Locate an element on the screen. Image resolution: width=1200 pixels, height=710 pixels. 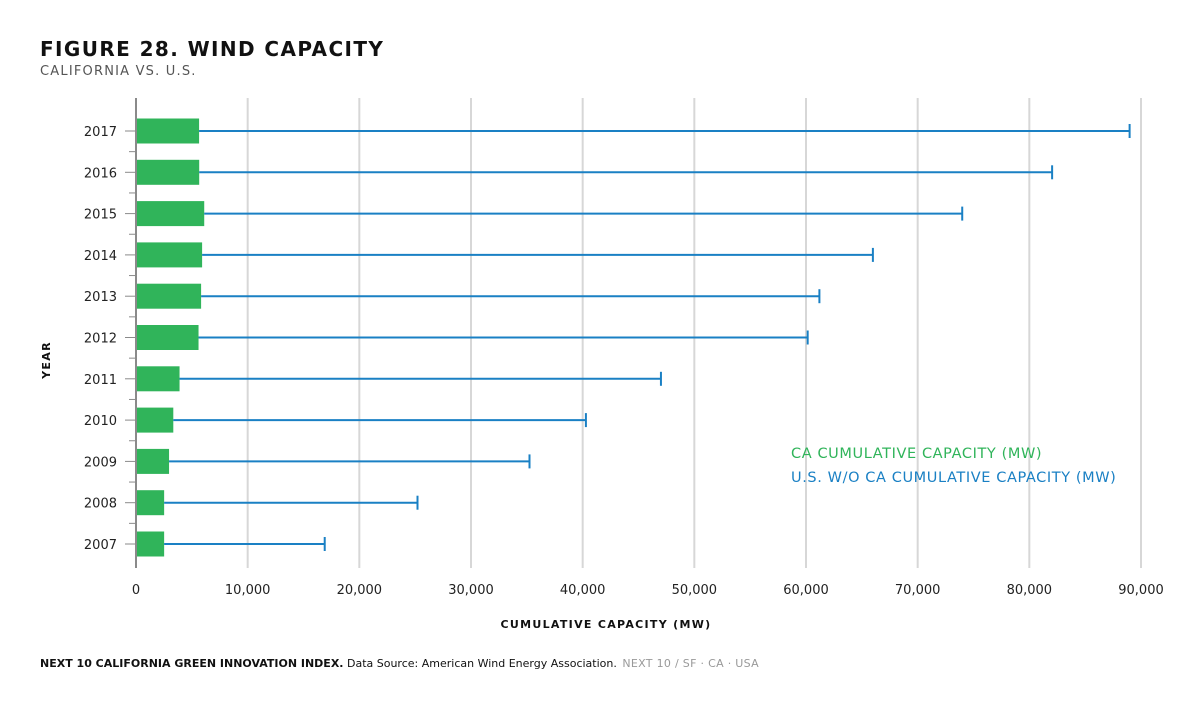
year-label: 2007 is located at coordinates (100, 545).